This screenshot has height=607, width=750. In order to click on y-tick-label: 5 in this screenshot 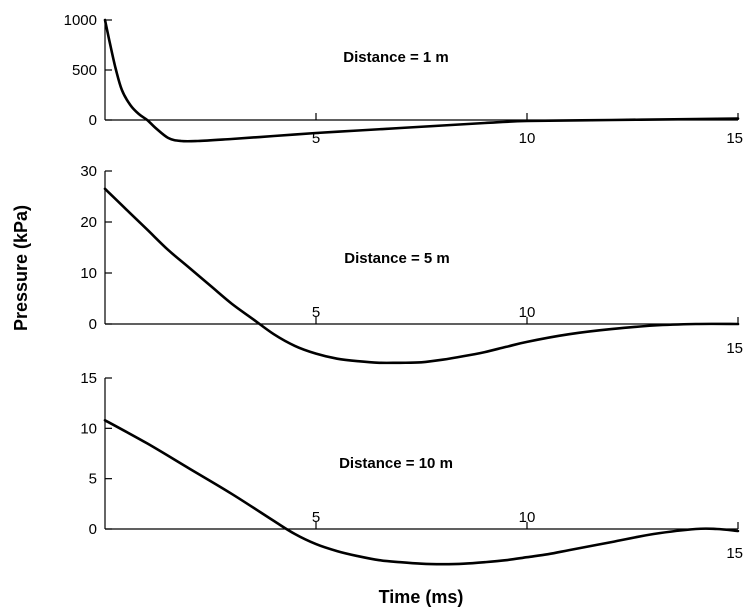, I will do `click(93, 479)`.